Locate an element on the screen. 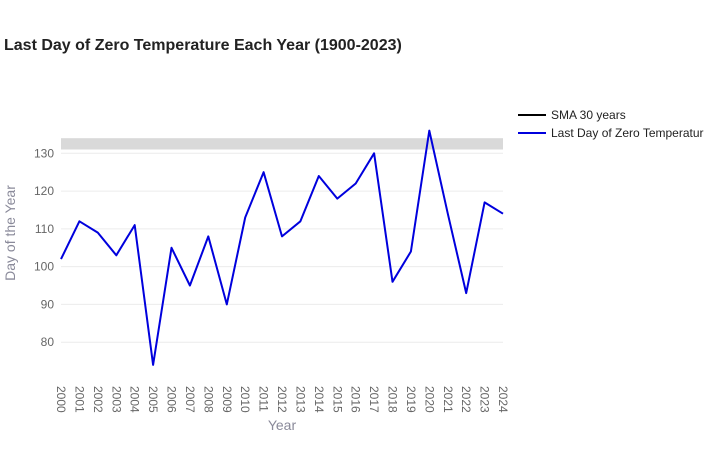 The height and width of the screenshot is (450, 704). y-tick-label: 100 is located at coordinates (44, 267).